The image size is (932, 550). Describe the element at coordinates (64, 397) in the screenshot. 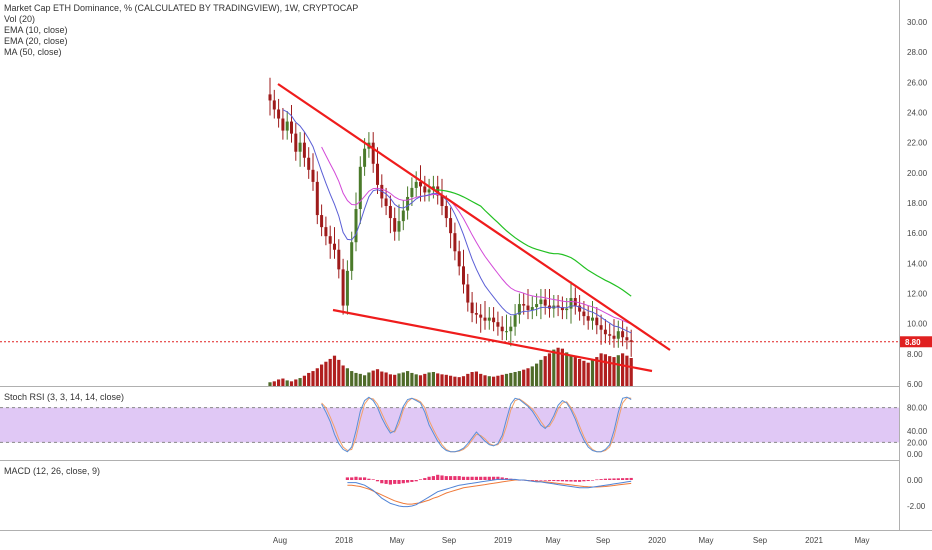

I see `stoch-rsi-legend: Stoch RSI (3, 3, 14, 14, close)` at that location.